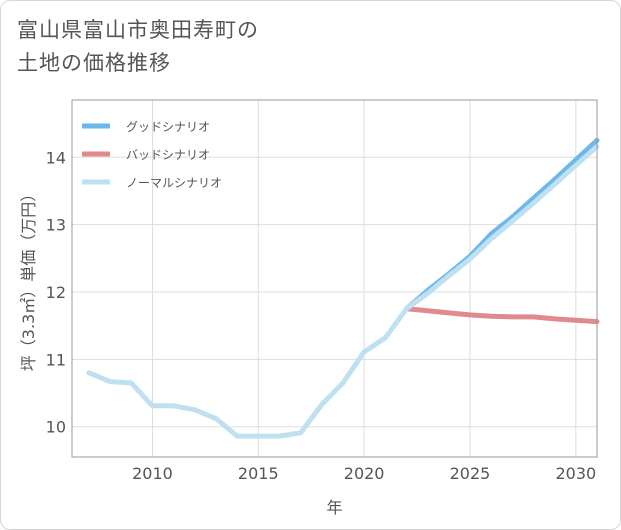  Describe the element at coordinates (174, 183) in the screenshot. I see `legend-label-2: ノーマルシナリオ` at that location.